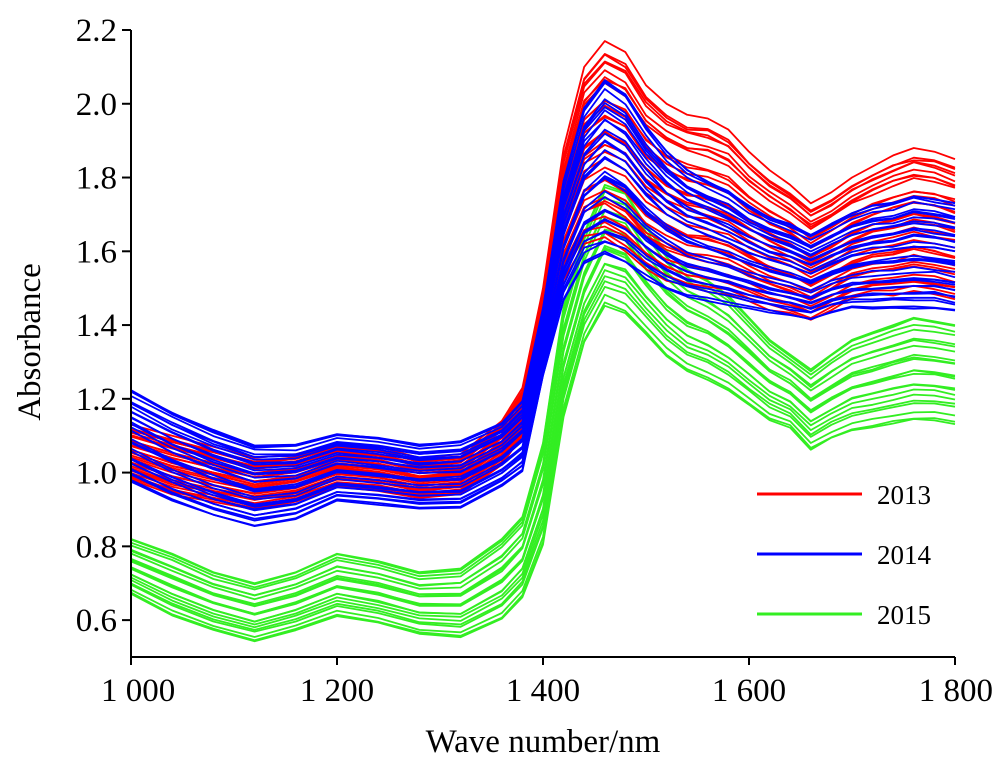 This screenshot has height=766, width=1000. I want to click on legend-label-2015: 2015, so click(904, 615).